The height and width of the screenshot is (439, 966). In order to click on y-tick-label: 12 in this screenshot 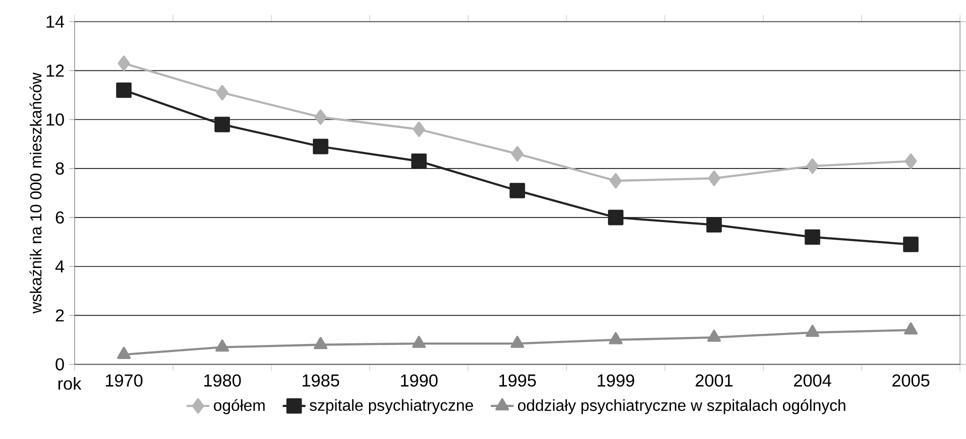, I will do `click(55, 70)`.